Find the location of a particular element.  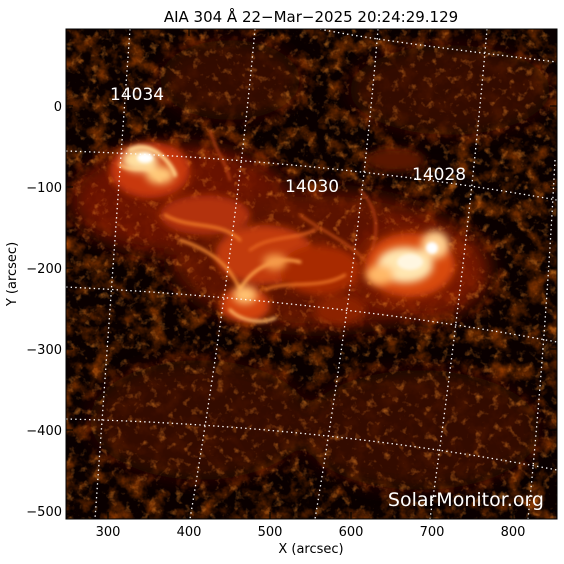

x-tick-label: 800 is located at coordinates (513, 532).